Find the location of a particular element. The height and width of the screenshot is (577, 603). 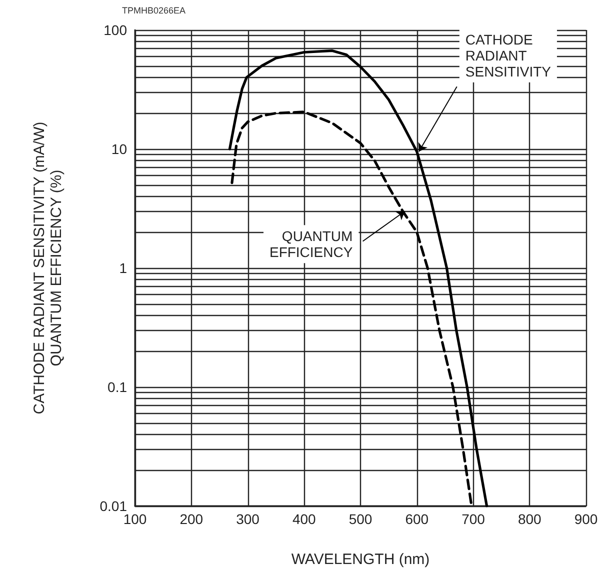

text: TPMHB0266EA is located at coordinates (154, 11).